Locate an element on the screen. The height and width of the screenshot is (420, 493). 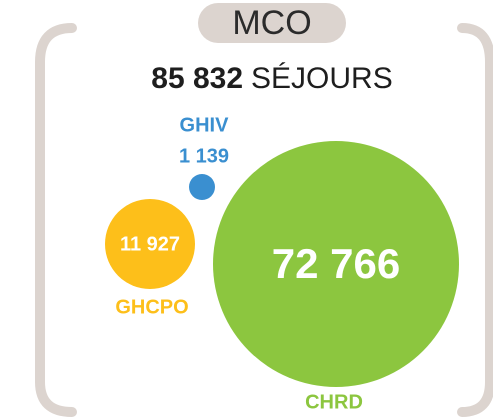
chrd-value: 72 766 is located at coordinates (336, 263).